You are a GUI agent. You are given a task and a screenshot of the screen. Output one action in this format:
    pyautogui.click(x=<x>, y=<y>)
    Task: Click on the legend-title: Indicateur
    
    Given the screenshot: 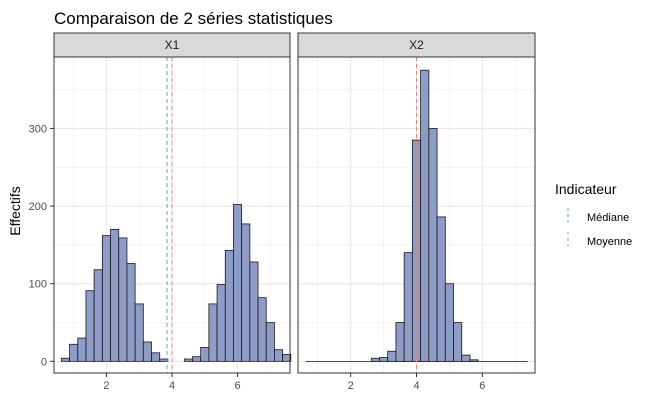 What is the action you would take?
    pyautogui.click(x=586, y=189)
    